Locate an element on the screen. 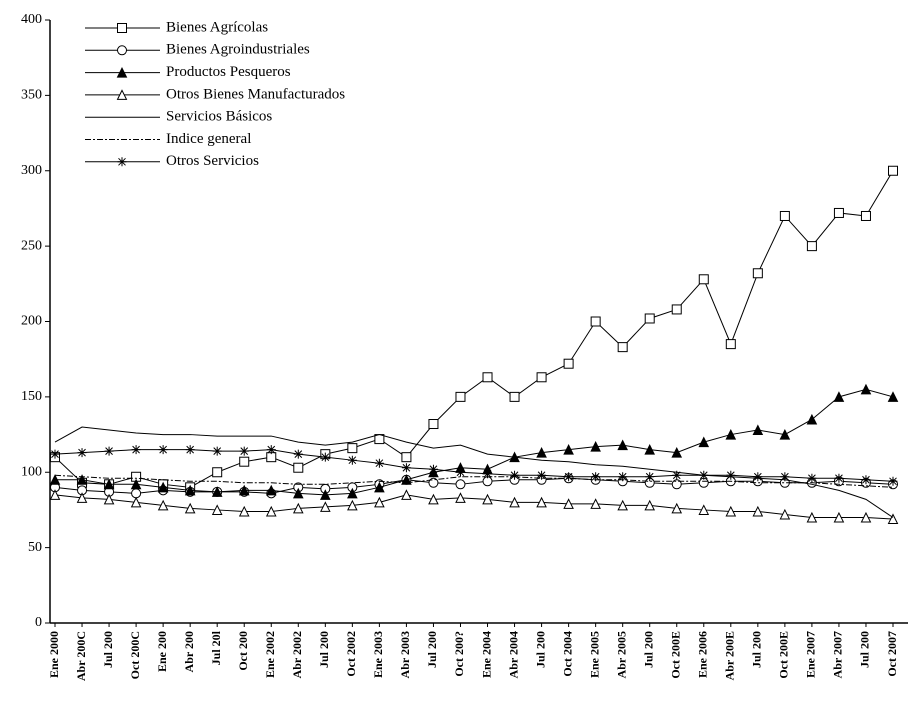 The width and height of the screenshot is (910, 707). y-tick-label: 350 is located at coordinates (31, 95).